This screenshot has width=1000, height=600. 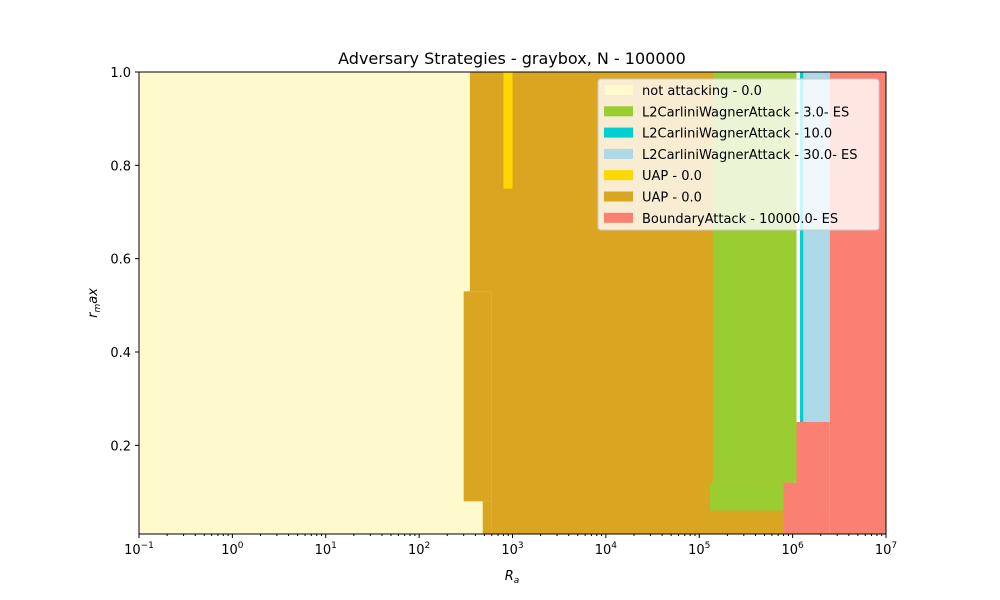 What do you see at coordinates (120, 260) in the screenshot?
I see `y-tick-label-2: 0.6` at bounding box center [120, 260].